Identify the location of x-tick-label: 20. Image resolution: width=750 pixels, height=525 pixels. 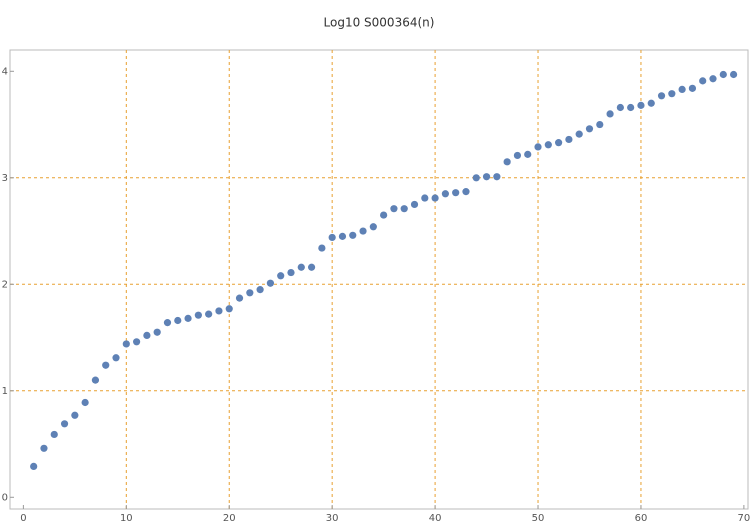
(229, 518).